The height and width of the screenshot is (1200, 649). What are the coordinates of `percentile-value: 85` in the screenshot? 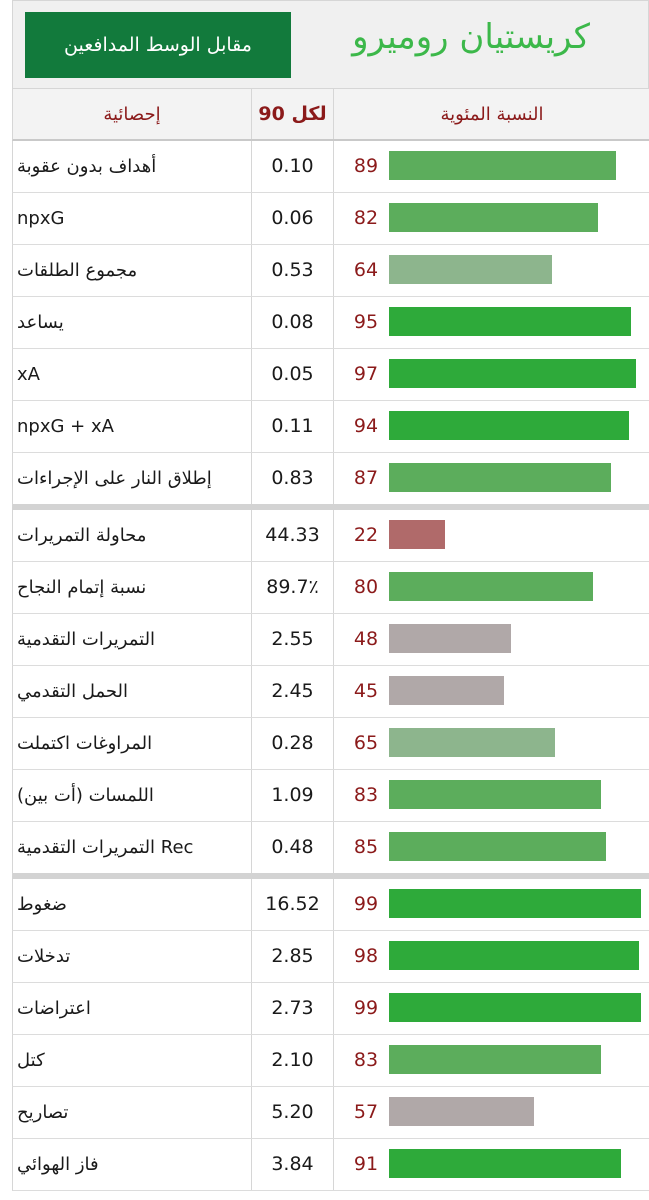 It's located at (366, 847).